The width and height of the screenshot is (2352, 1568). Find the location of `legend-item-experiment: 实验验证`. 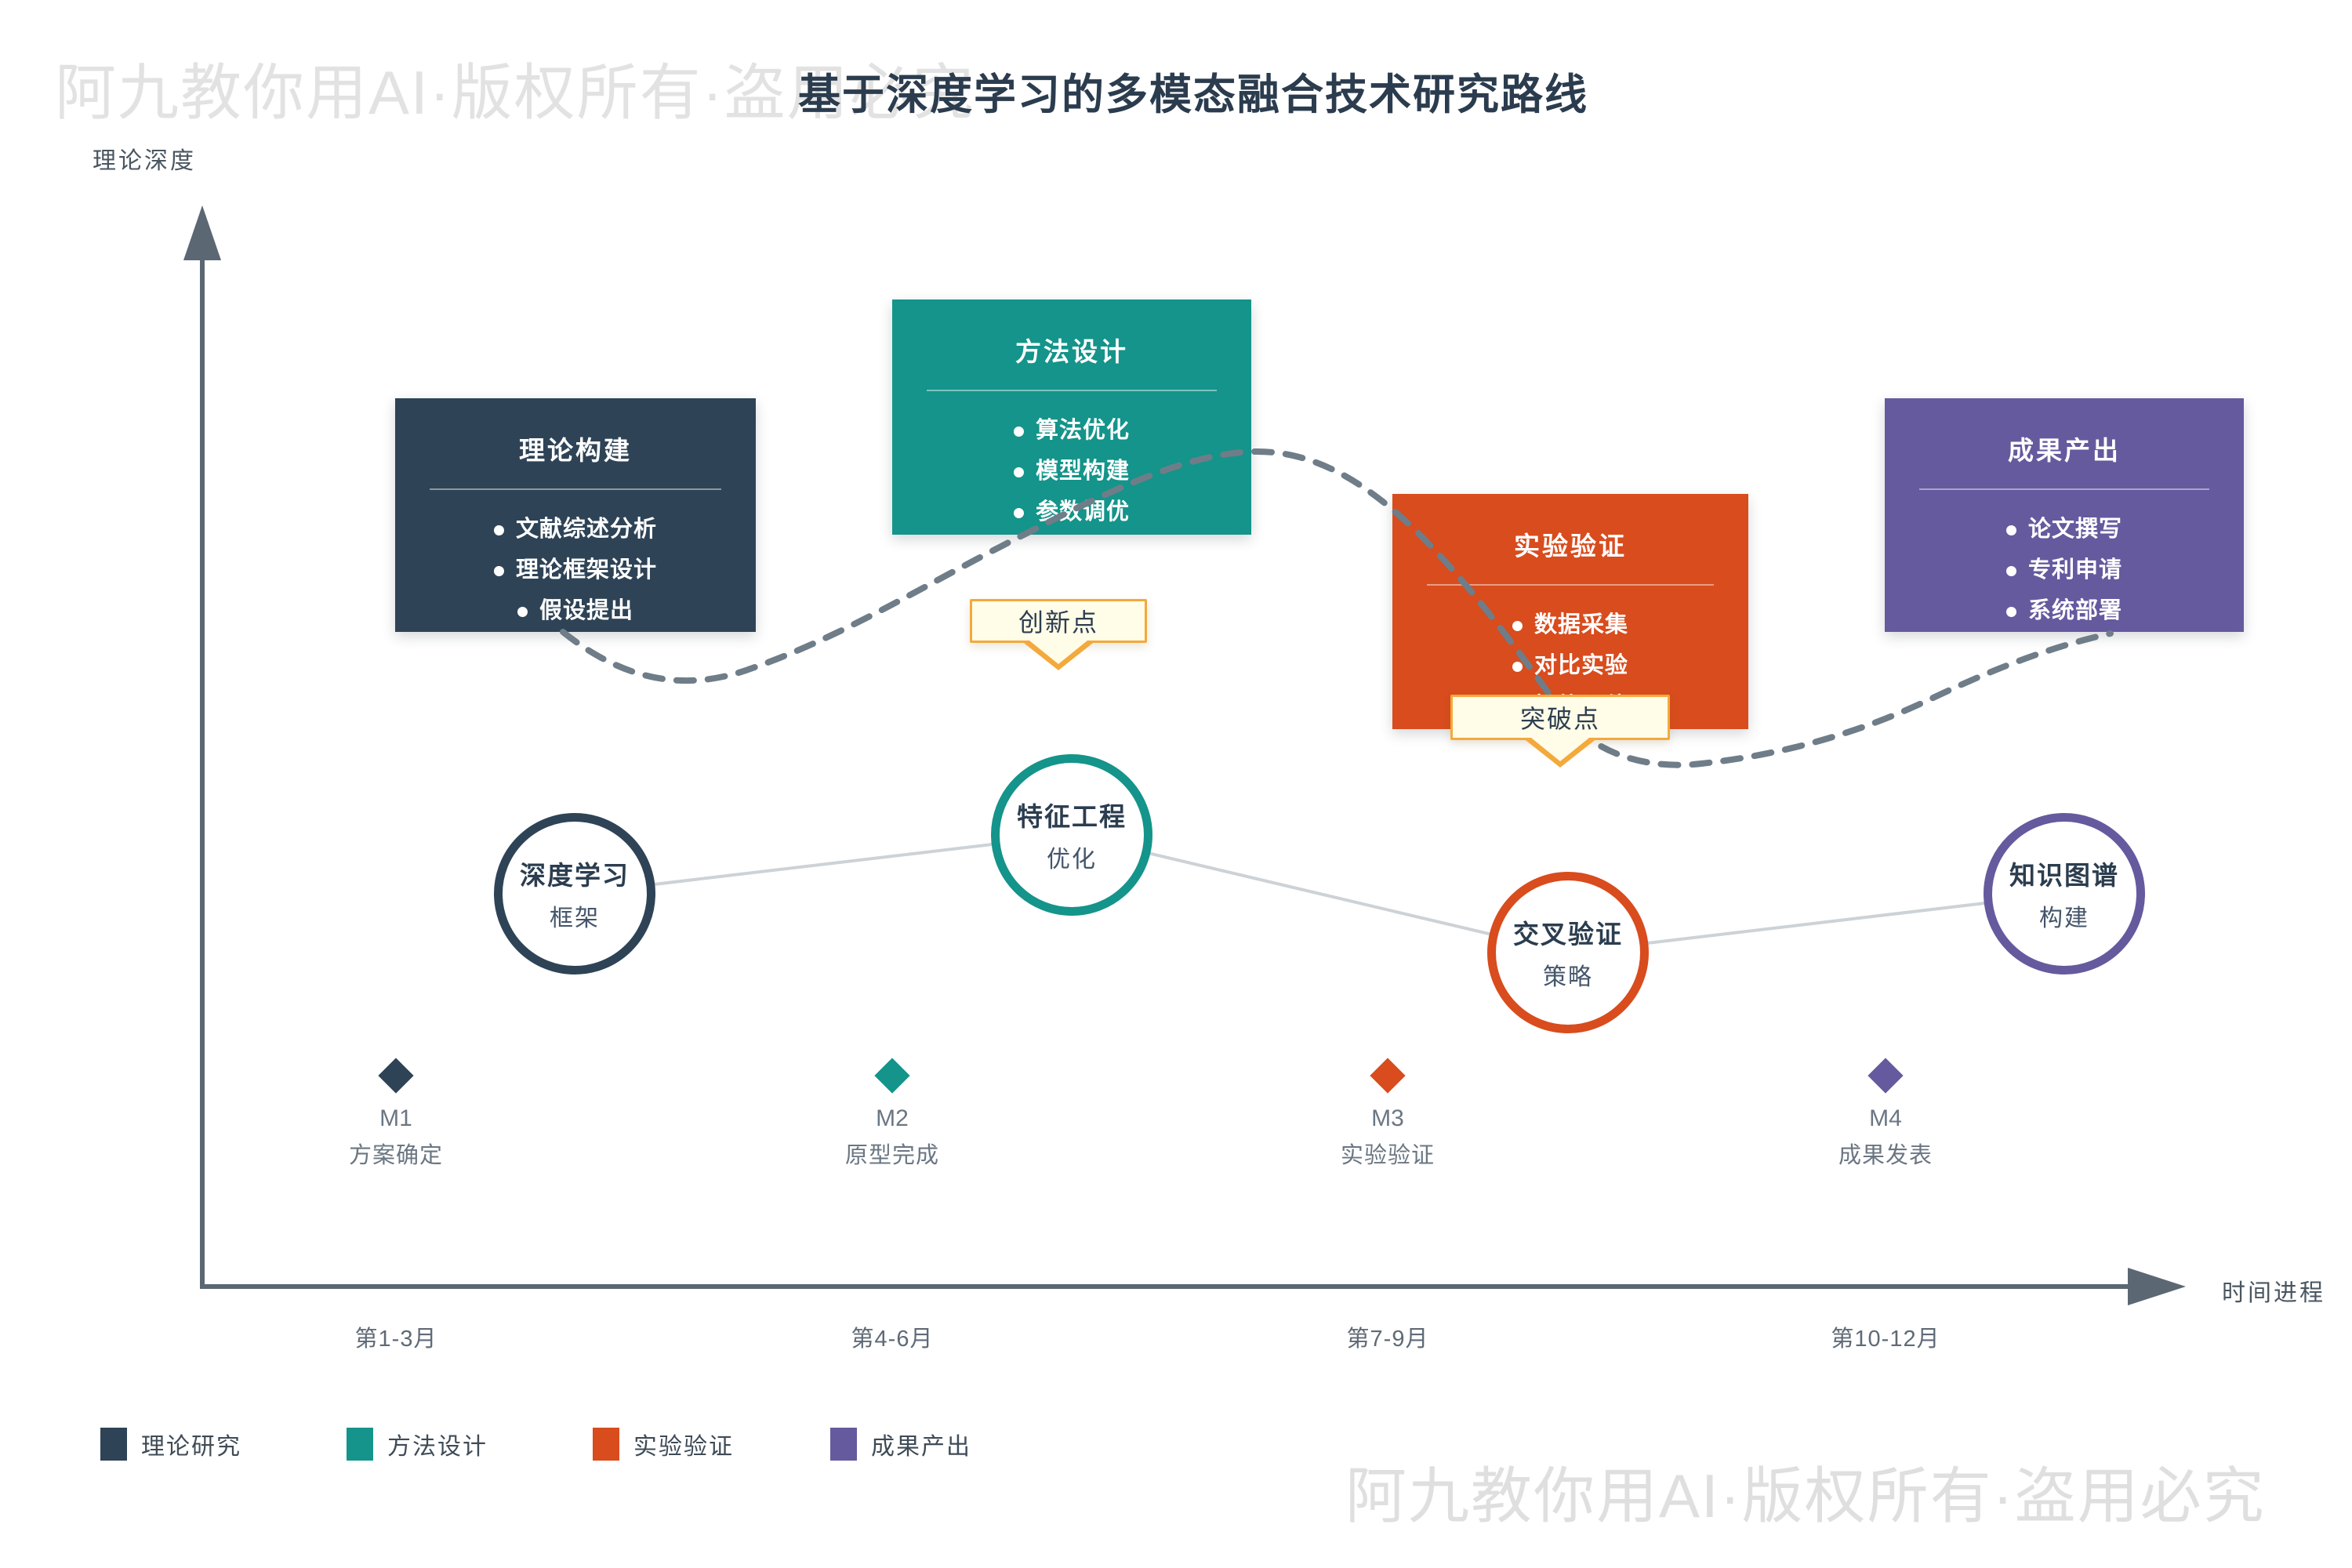

legend-item-experiment: 实验验证 is located at coordinates (663, 1444).